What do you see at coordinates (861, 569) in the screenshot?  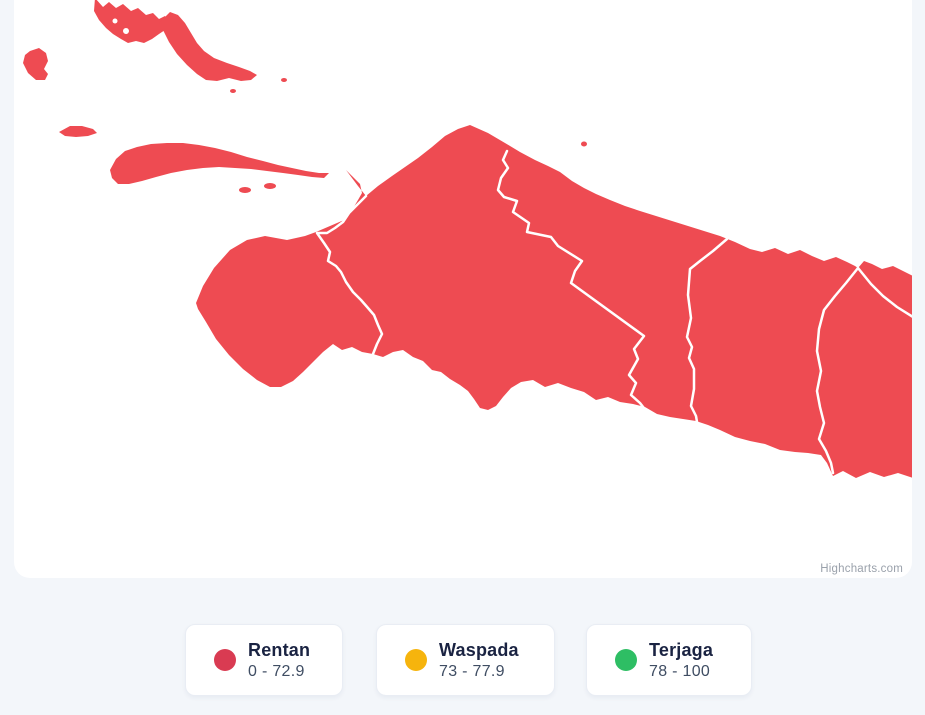 I see `highcharts-credit-link: Highcharts.com` at bounding box center [861, 569].